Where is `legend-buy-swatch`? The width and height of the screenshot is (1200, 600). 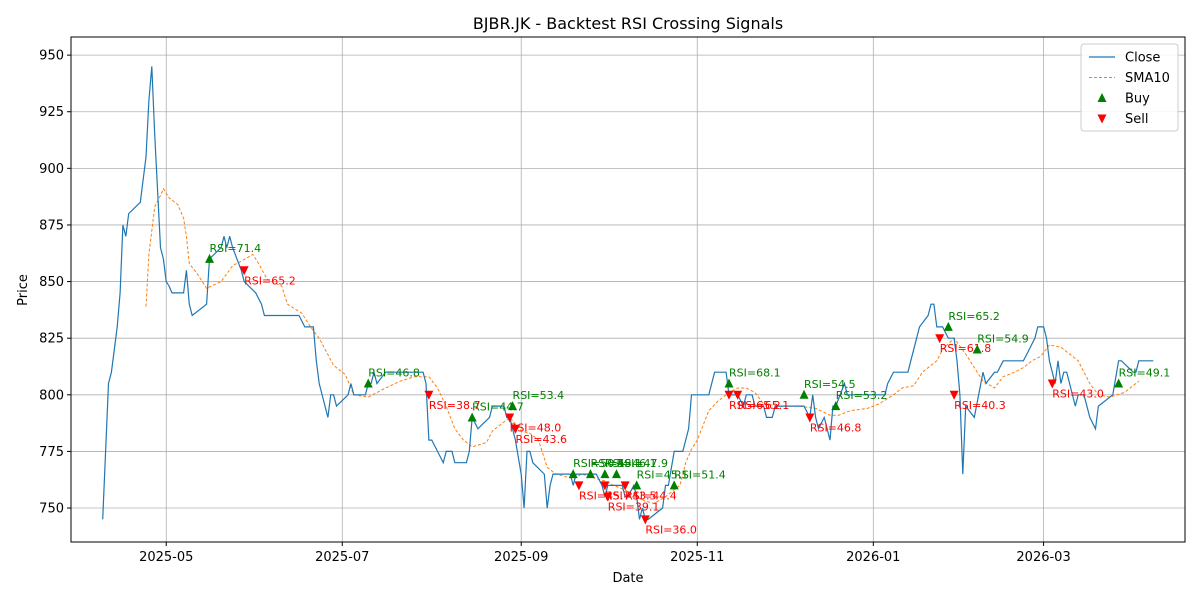 legend-buy-swatch is located at coordinates (1102, 97).